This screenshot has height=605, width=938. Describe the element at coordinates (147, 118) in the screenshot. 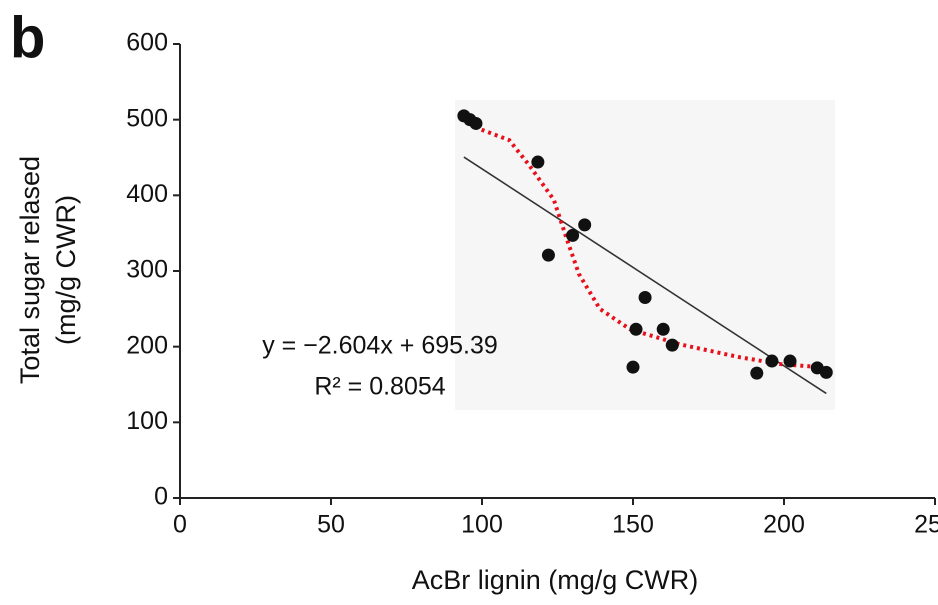

I see `y-tick-label: 500` at that location.